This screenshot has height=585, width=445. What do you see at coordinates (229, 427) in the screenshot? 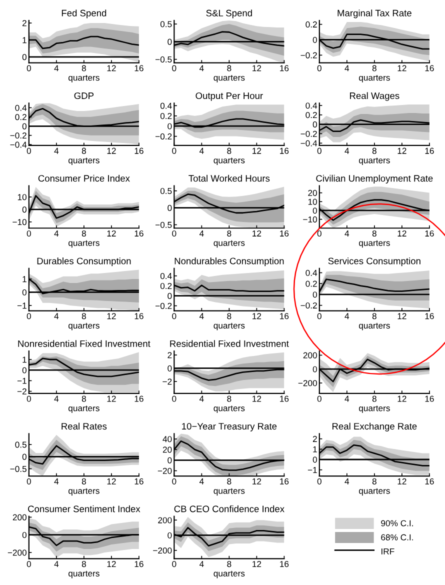
I see `chart-title: 10−Year Treasury Rate` at bounding box center [229, 427].